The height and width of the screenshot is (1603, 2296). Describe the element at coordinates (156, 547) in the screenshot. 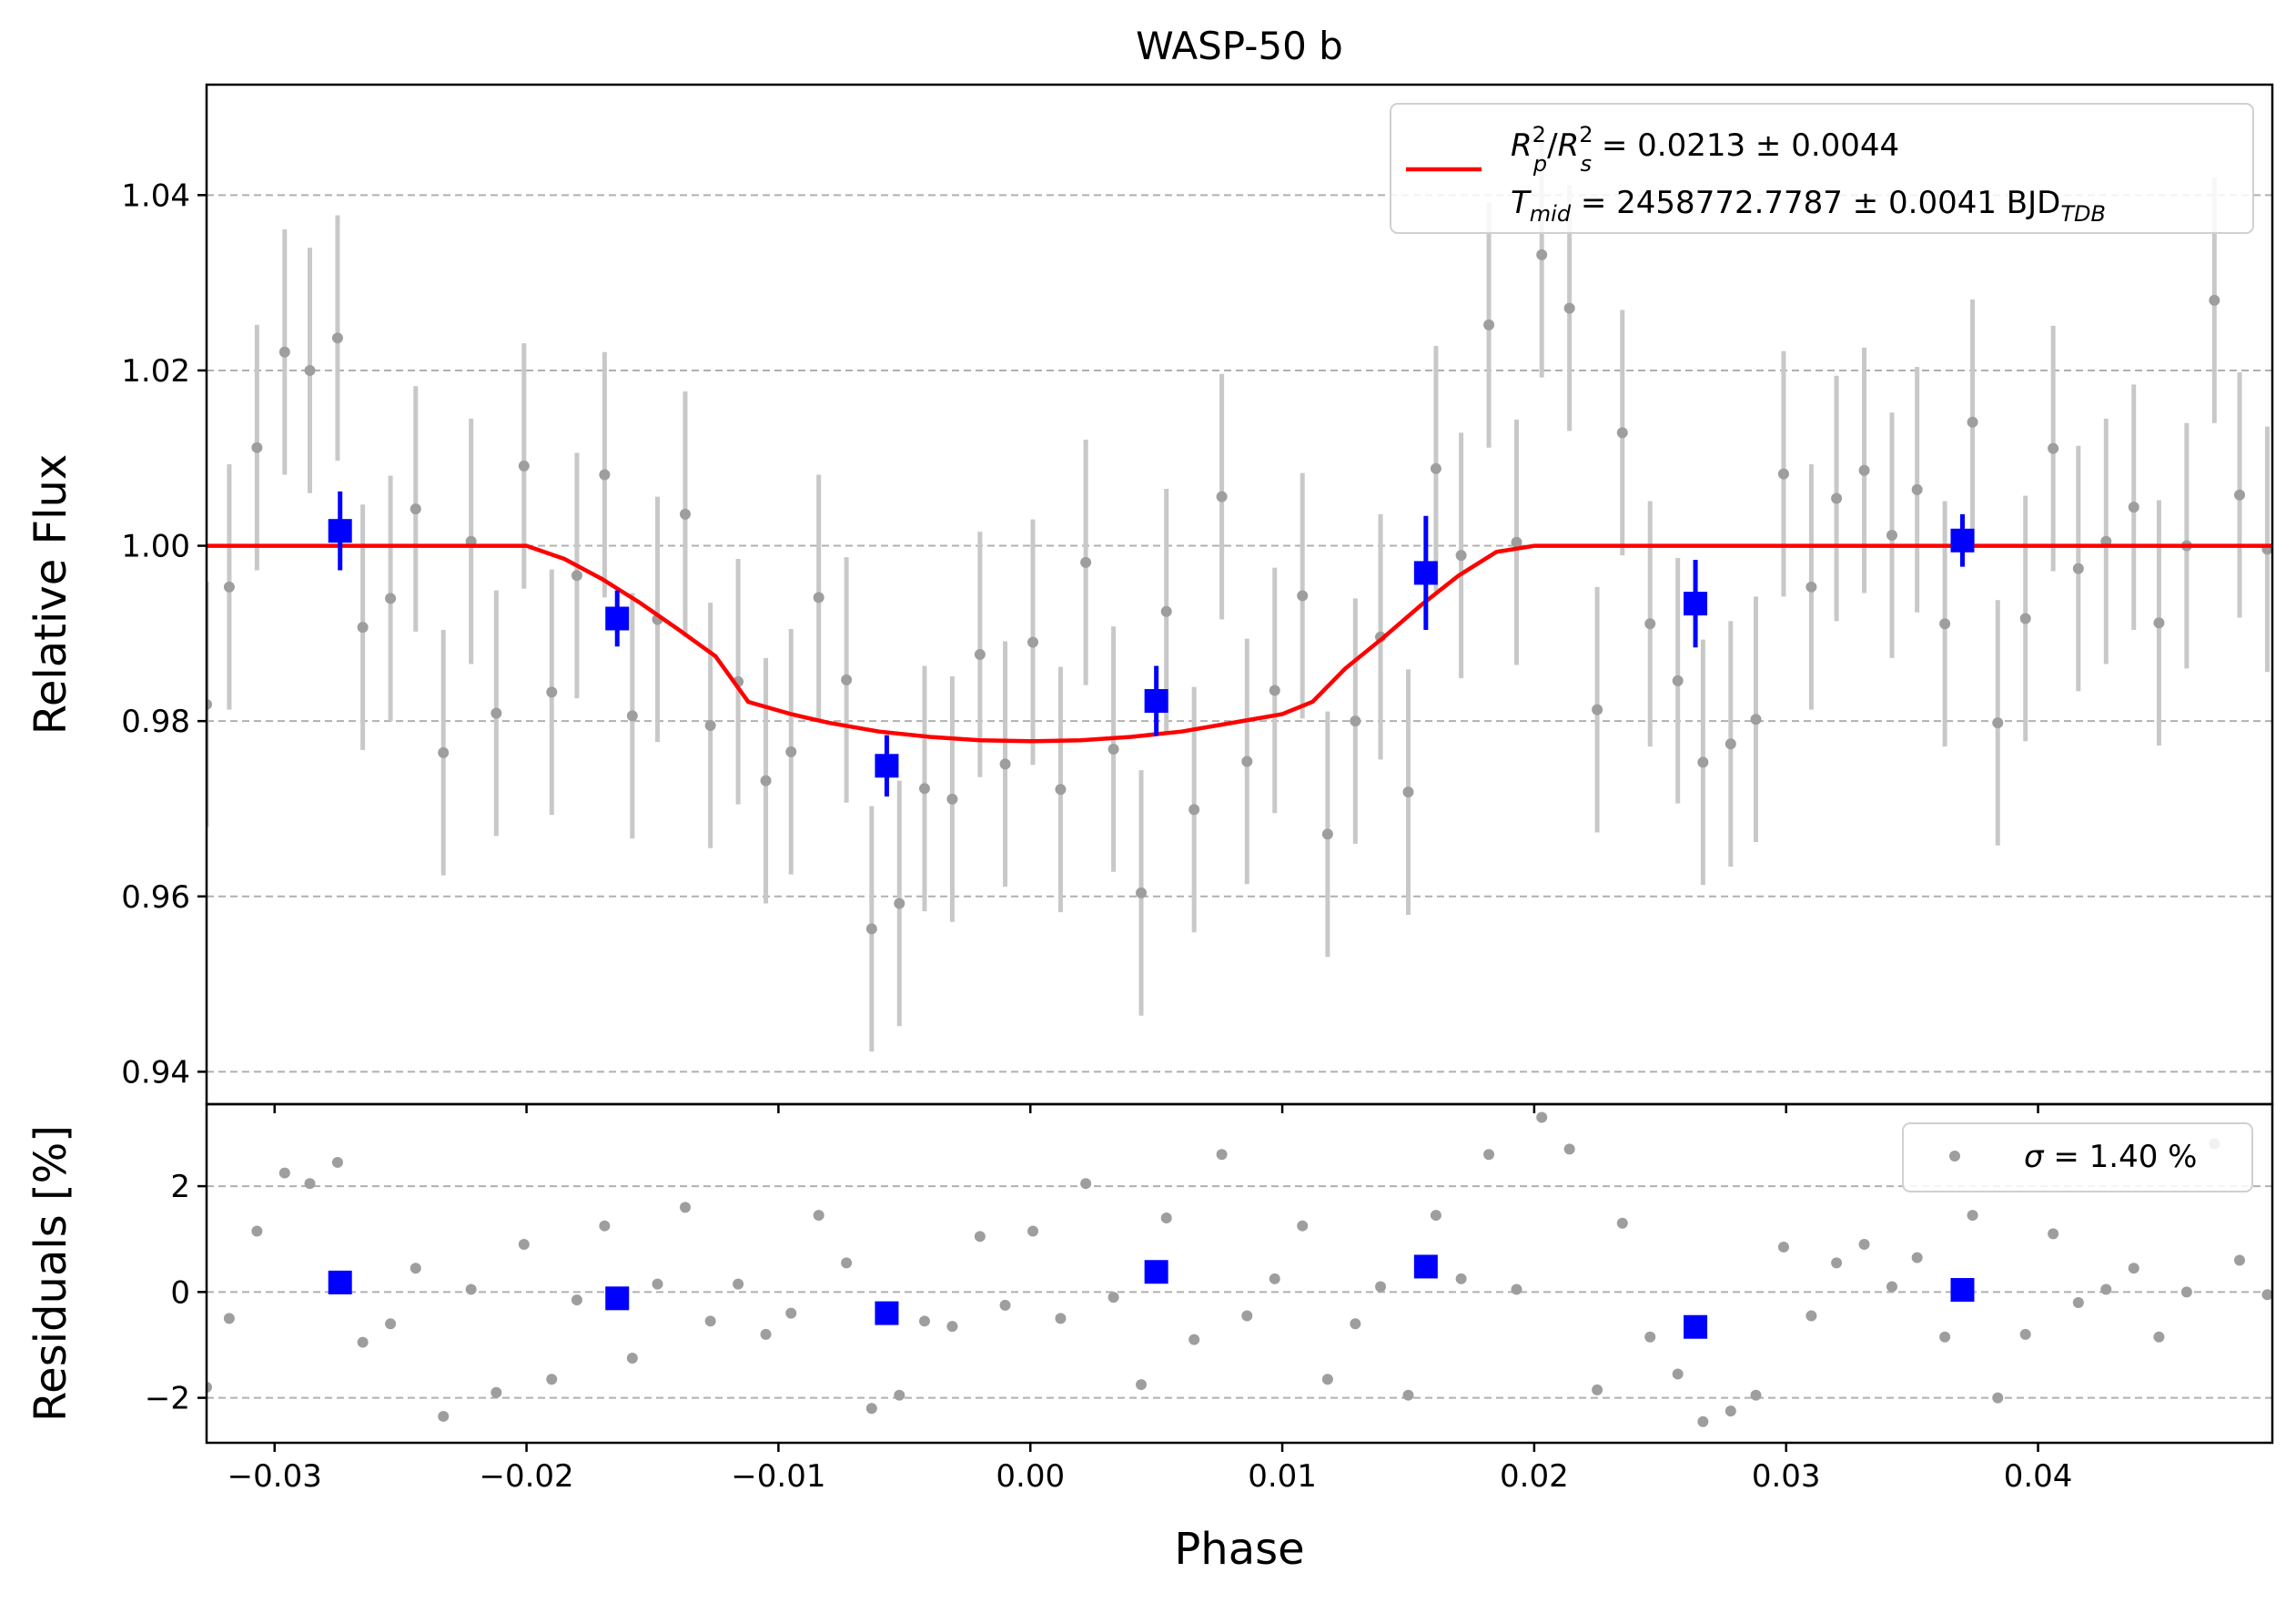

I see `y-tick-label: 1.00` at that location.